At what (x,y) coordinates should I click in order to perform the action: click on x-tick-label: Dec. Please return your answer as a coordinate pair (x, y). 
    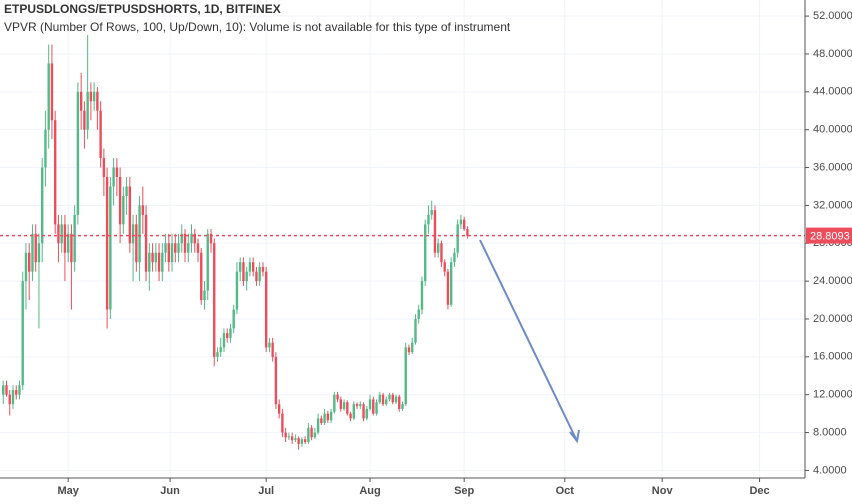
    Looking at the image, I should click on (759, 491).